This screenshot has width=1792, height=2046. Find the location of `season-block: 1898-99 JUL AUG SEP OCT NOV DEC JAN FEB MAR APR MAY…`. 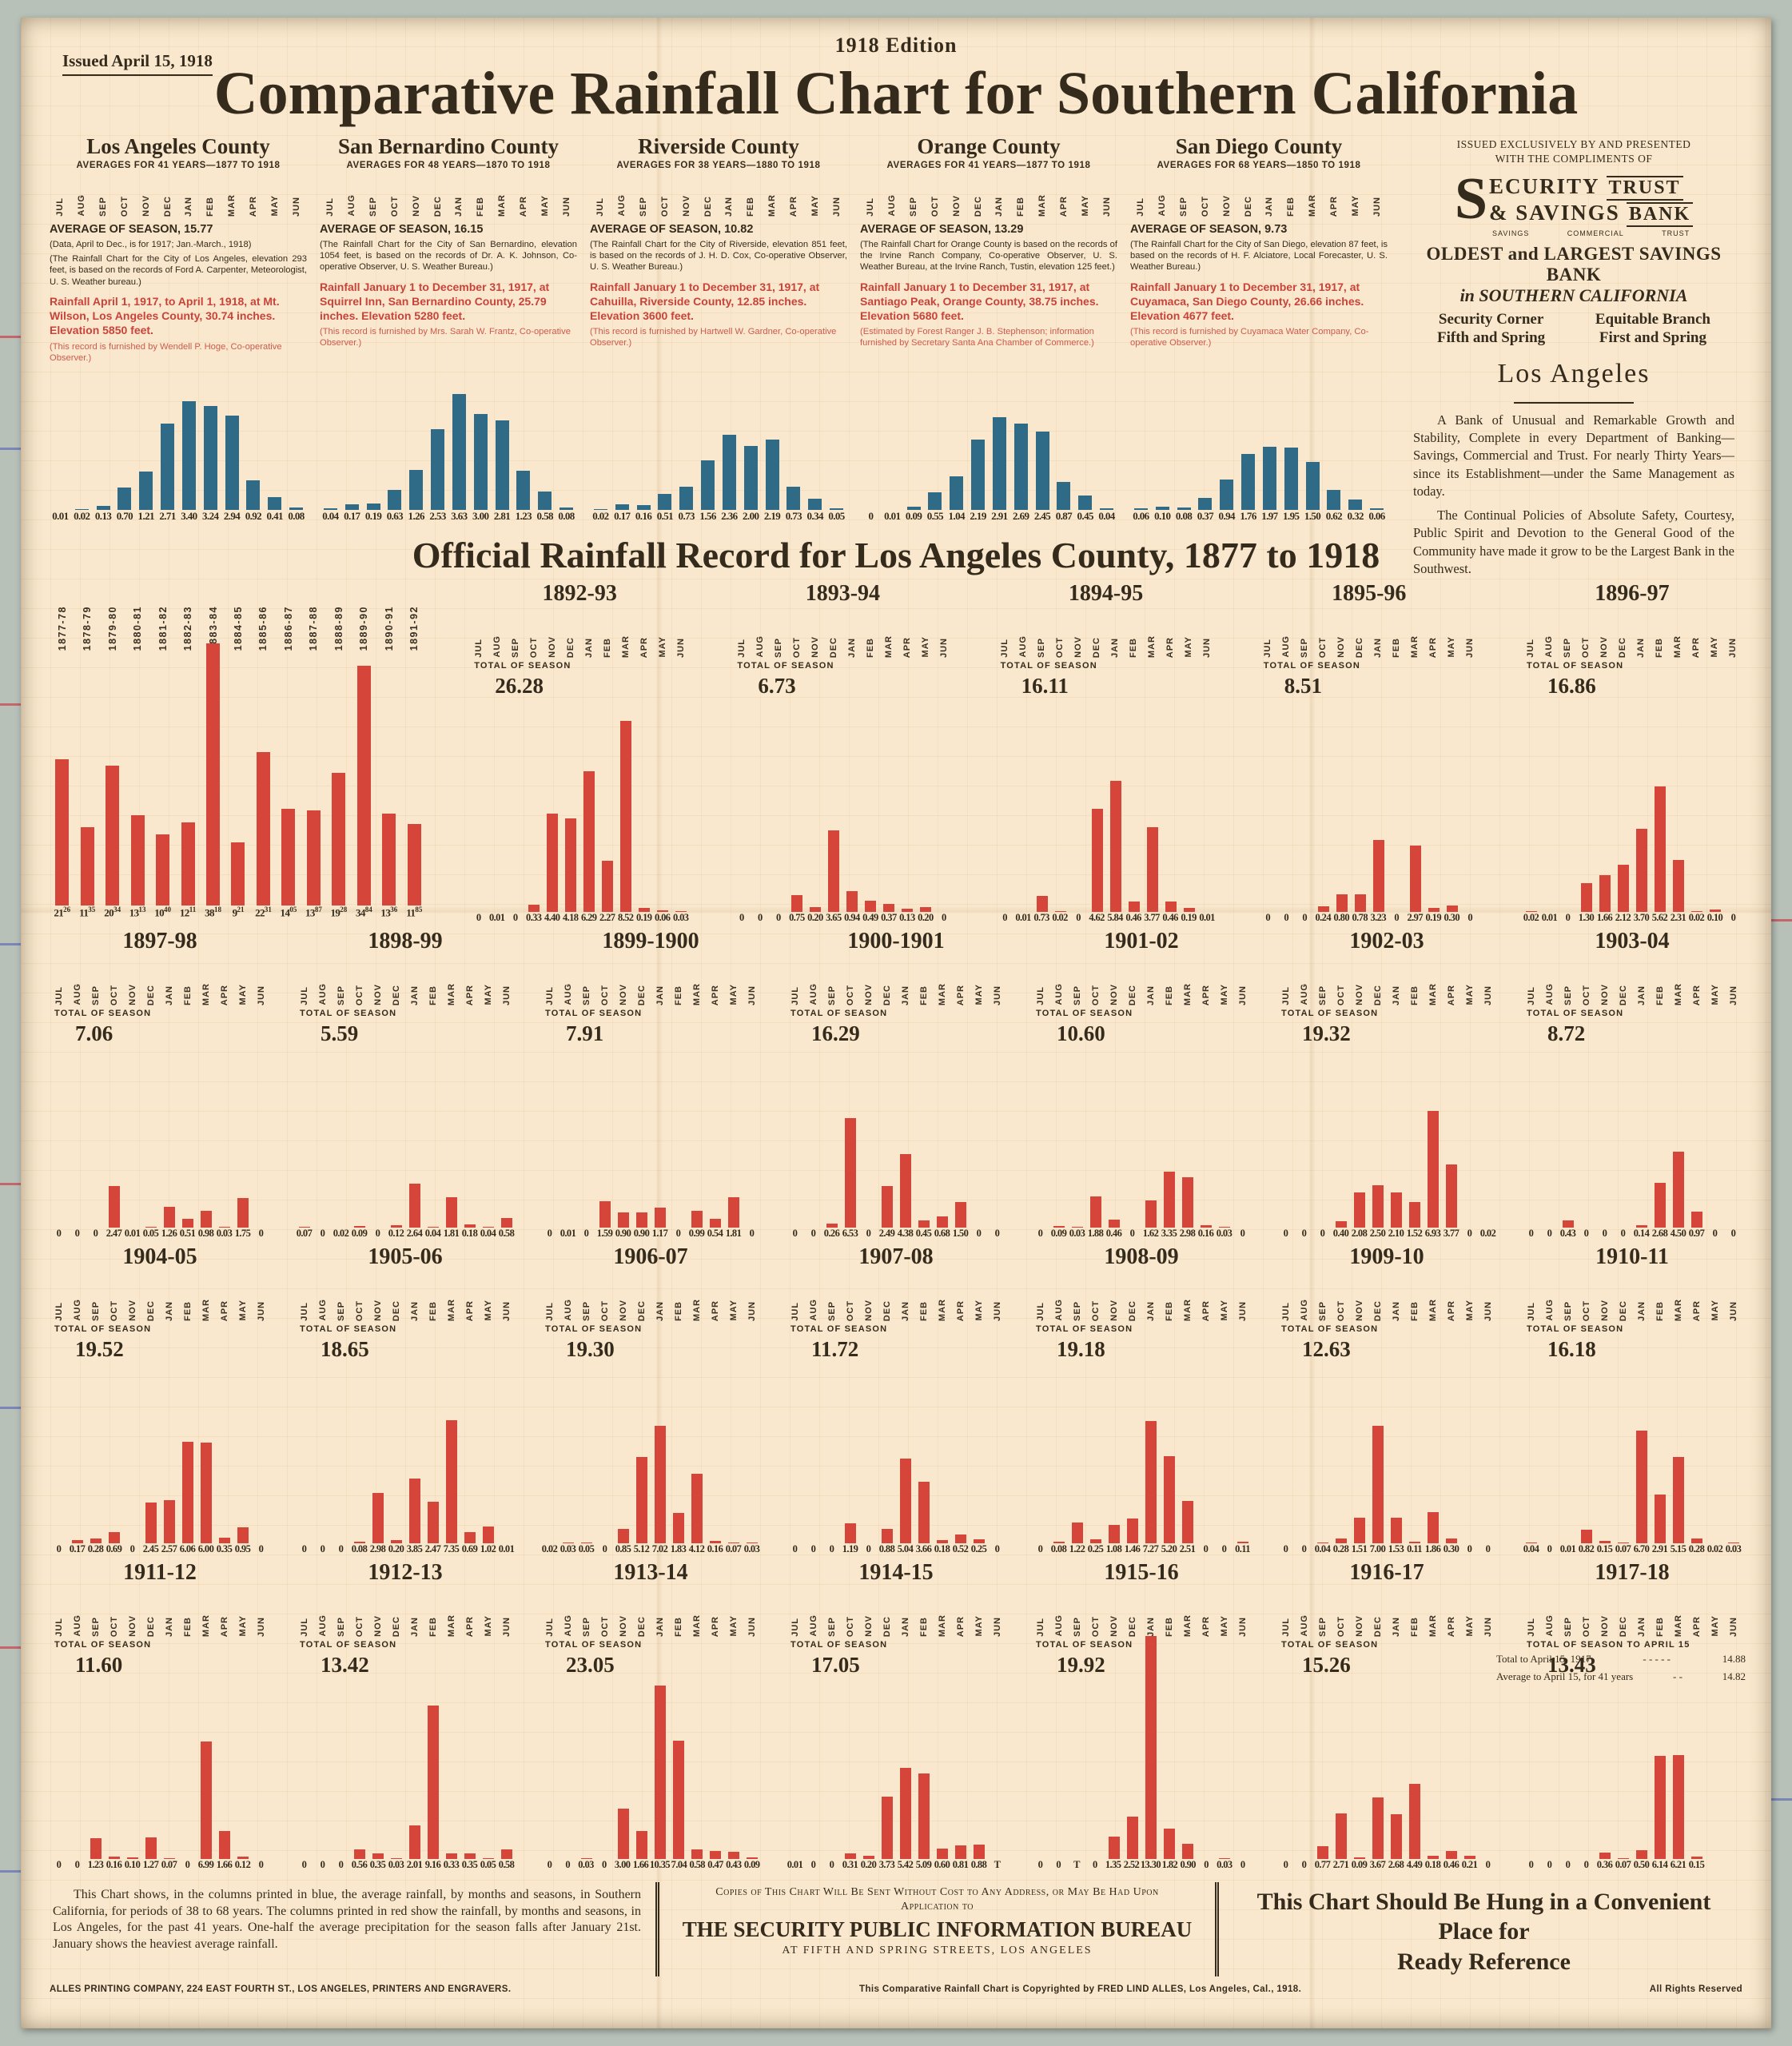

season-block: 1898-99 JUL AUG SEP OCT NOV DEC JAN FEB MAR APR MAY… is located at coordinates (405, 1084).